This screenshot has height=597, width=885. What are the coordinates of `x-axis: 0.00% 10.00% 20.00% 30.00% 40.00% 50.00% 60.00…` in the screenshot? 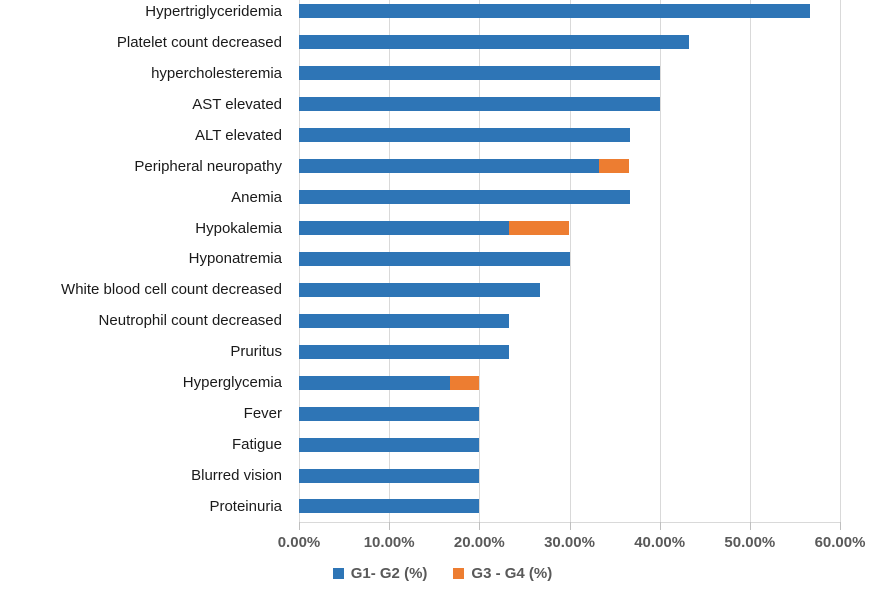 It's located at (571, 539).